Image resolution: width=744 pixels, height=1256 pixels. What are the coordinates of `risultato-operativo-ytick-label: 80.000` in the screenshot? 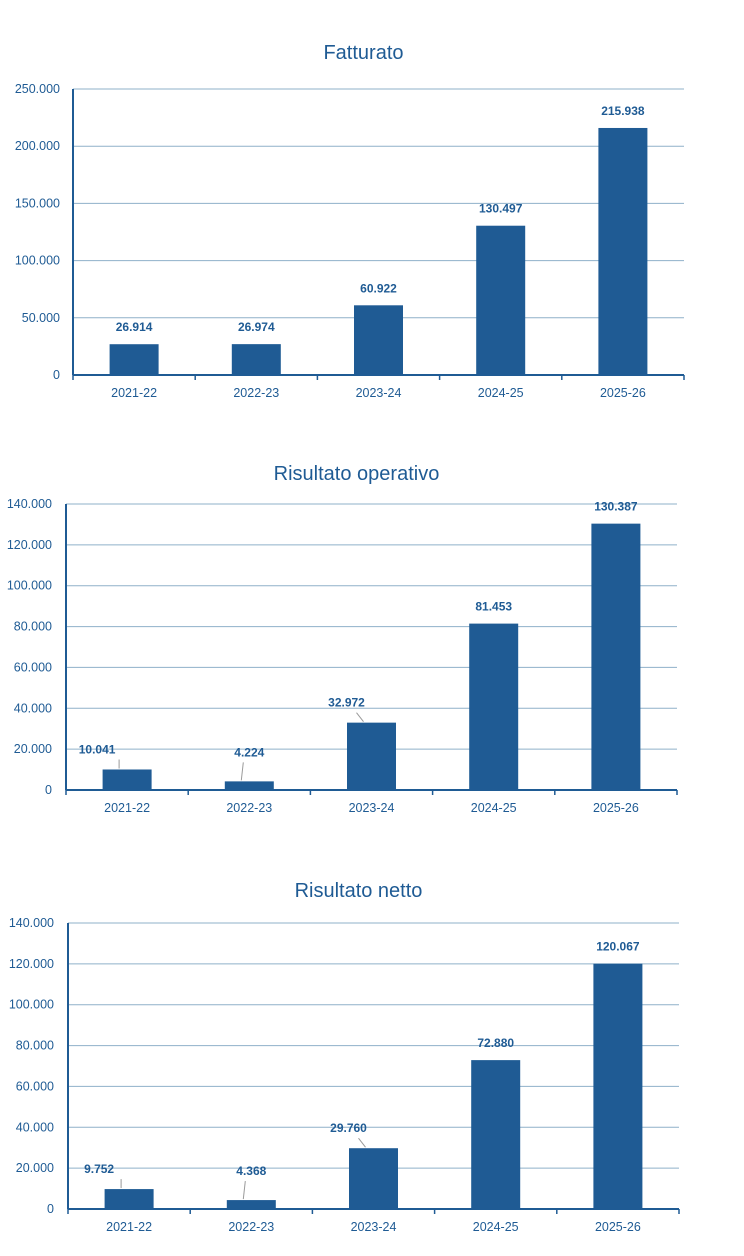 It's located at (33, 627).